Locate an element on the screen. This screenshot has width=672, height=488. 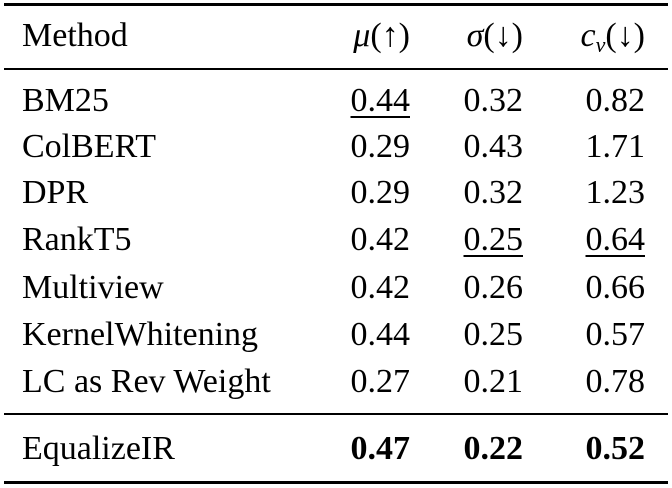
bottom-rule is located at coordinates (336, 482).